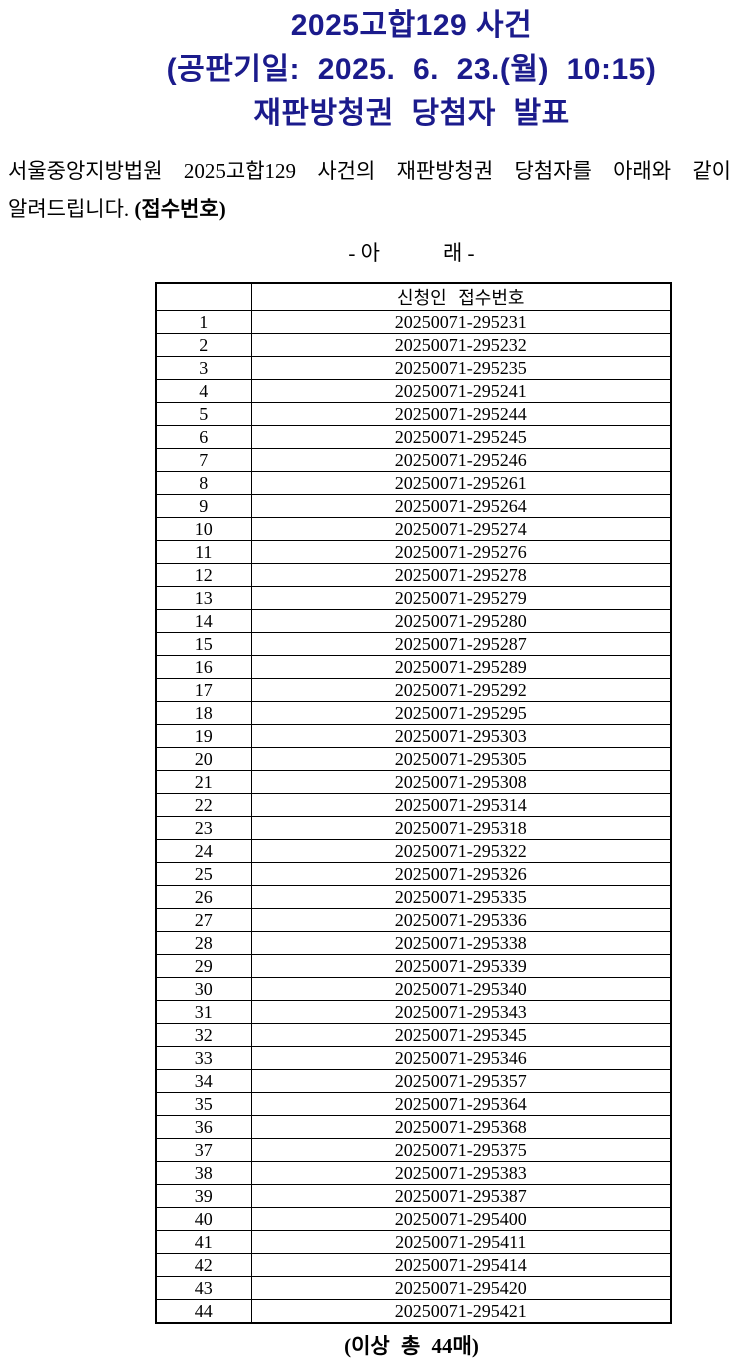 The image size is (739, 1360). I want to click on row-number: 33, so click(203, 1058).